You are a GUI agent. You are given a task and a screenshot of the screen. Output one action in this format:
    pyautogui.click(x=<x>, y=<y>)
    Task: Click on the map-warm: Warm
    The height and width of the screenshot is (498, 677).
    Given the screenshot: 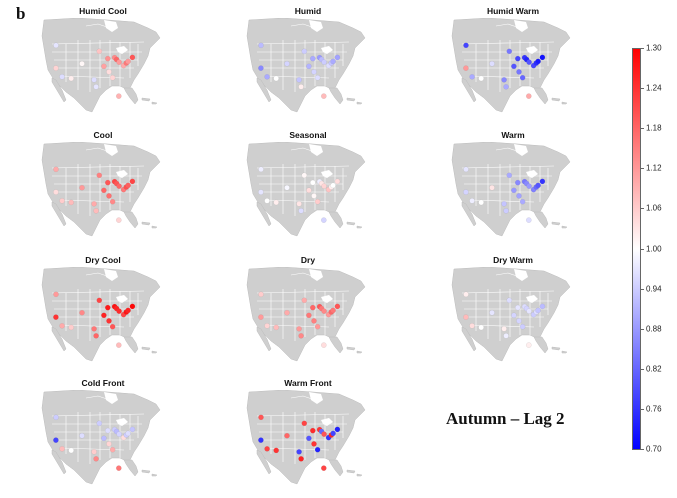 What is the action you would take?
    pyautogui.click(x=543, y=187)
    